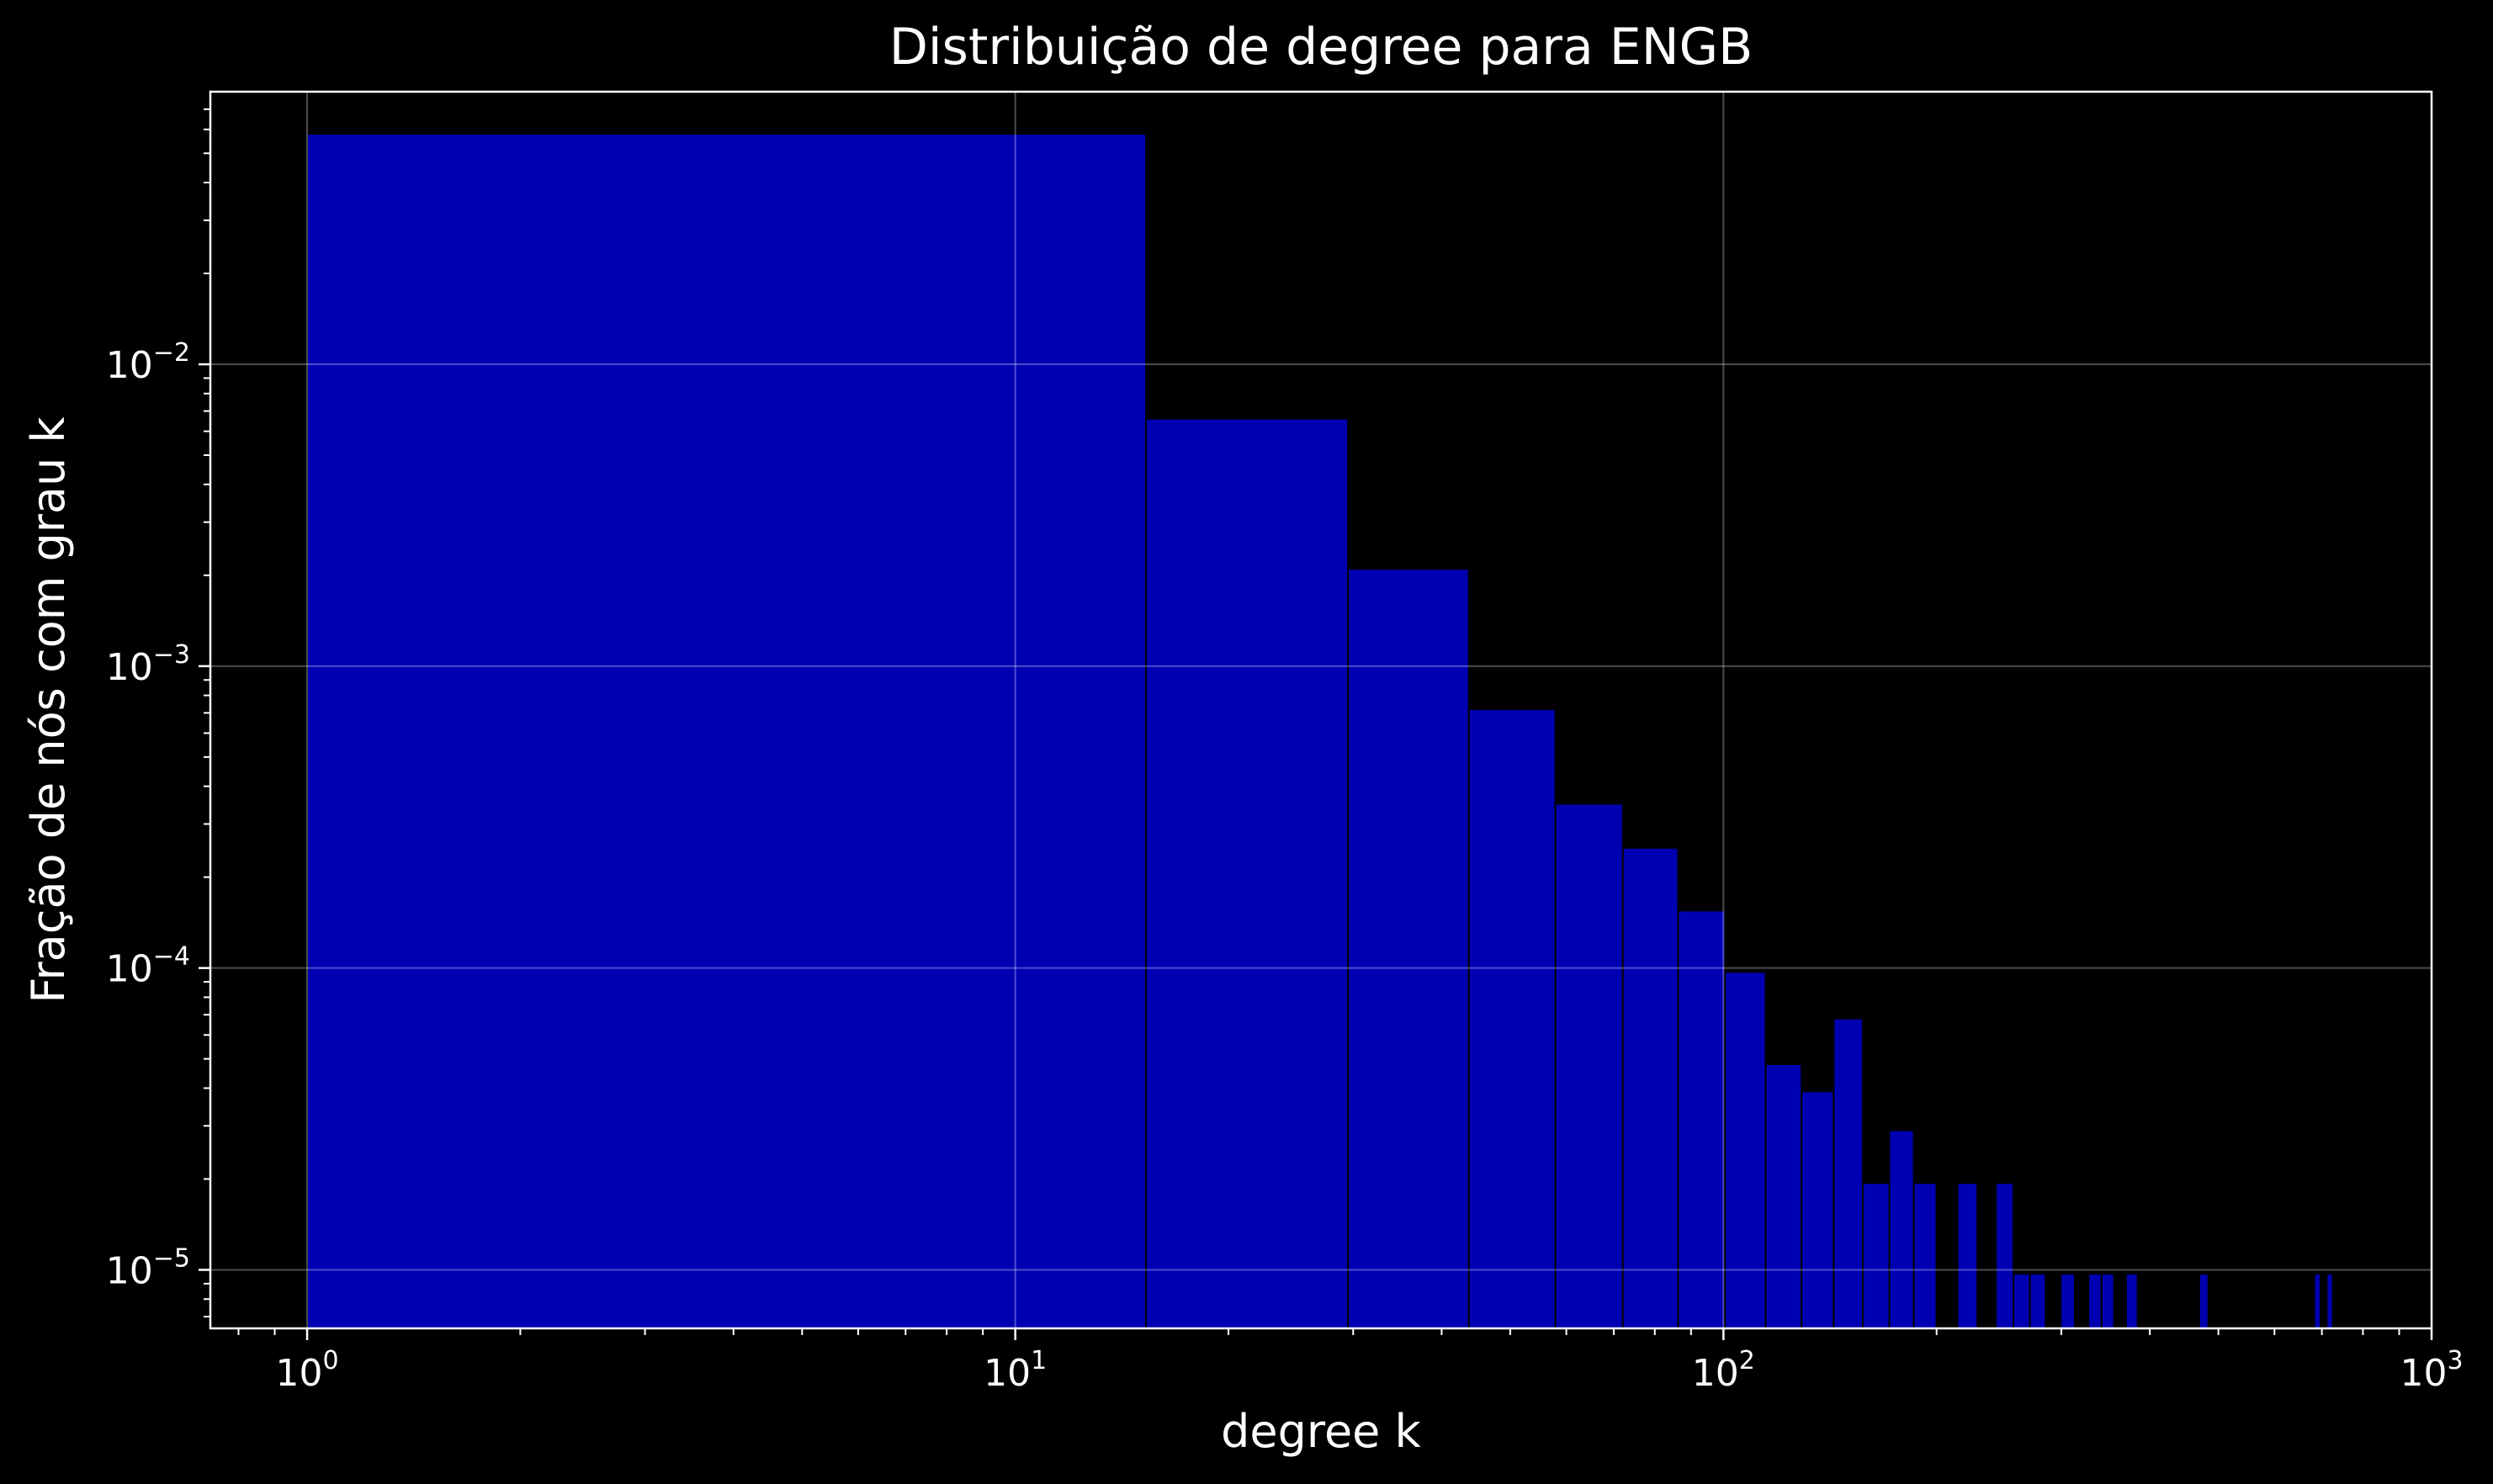  I want to click on y-tick-label-2: 10⁻³, so click(148, 664).